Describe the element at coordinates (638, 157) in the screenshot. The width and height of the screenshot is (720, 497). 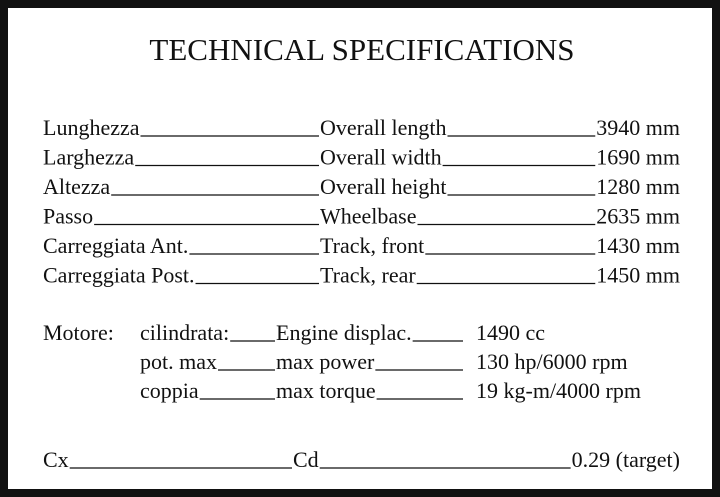
I see `spec-value: 1690 mm` at that location.